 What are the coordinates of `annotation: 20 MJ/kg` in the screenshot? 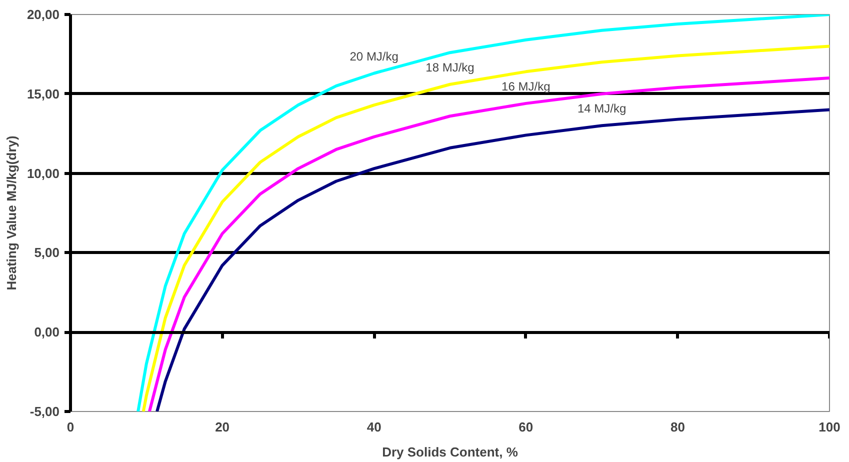 It's located at (374, 56).